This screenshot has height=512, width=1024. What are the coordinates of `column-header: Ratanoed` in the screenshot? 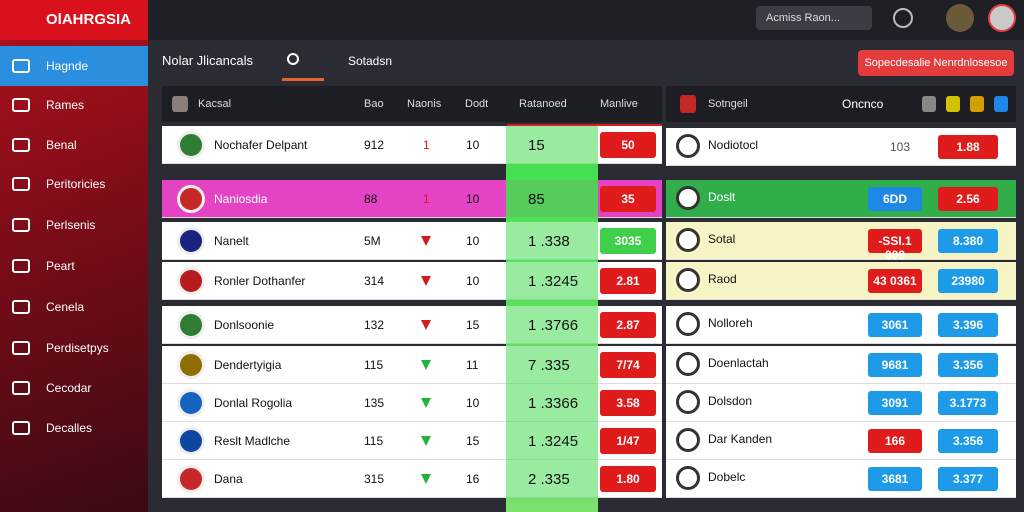 It's located at (543, 104).